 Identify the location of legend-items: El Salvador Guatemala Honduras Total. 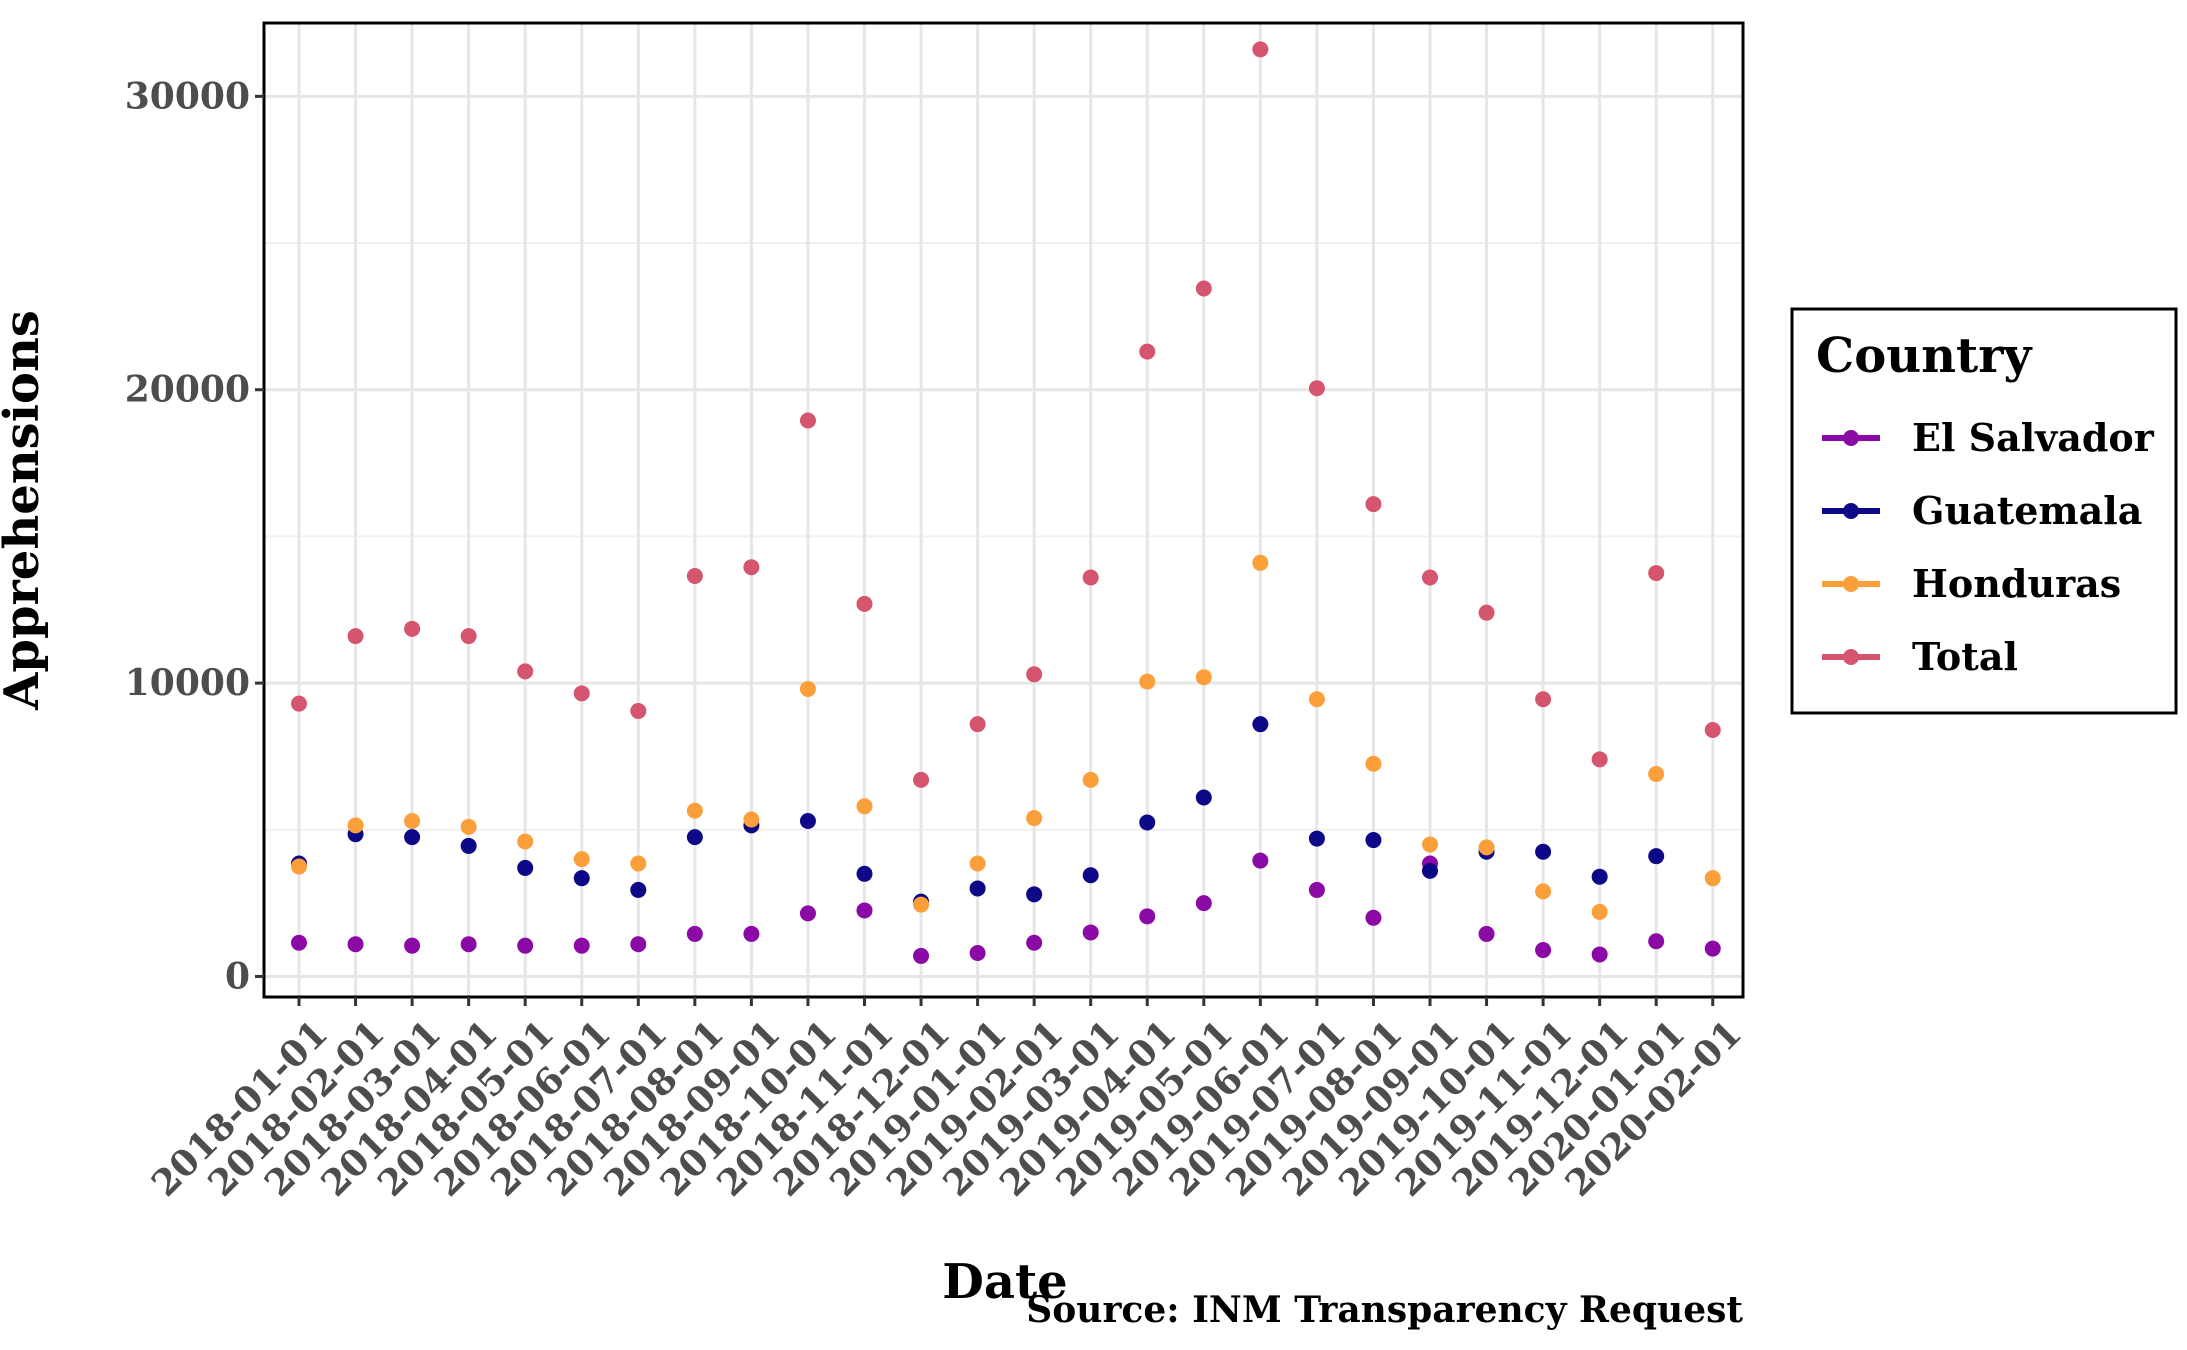
(1988, 547).